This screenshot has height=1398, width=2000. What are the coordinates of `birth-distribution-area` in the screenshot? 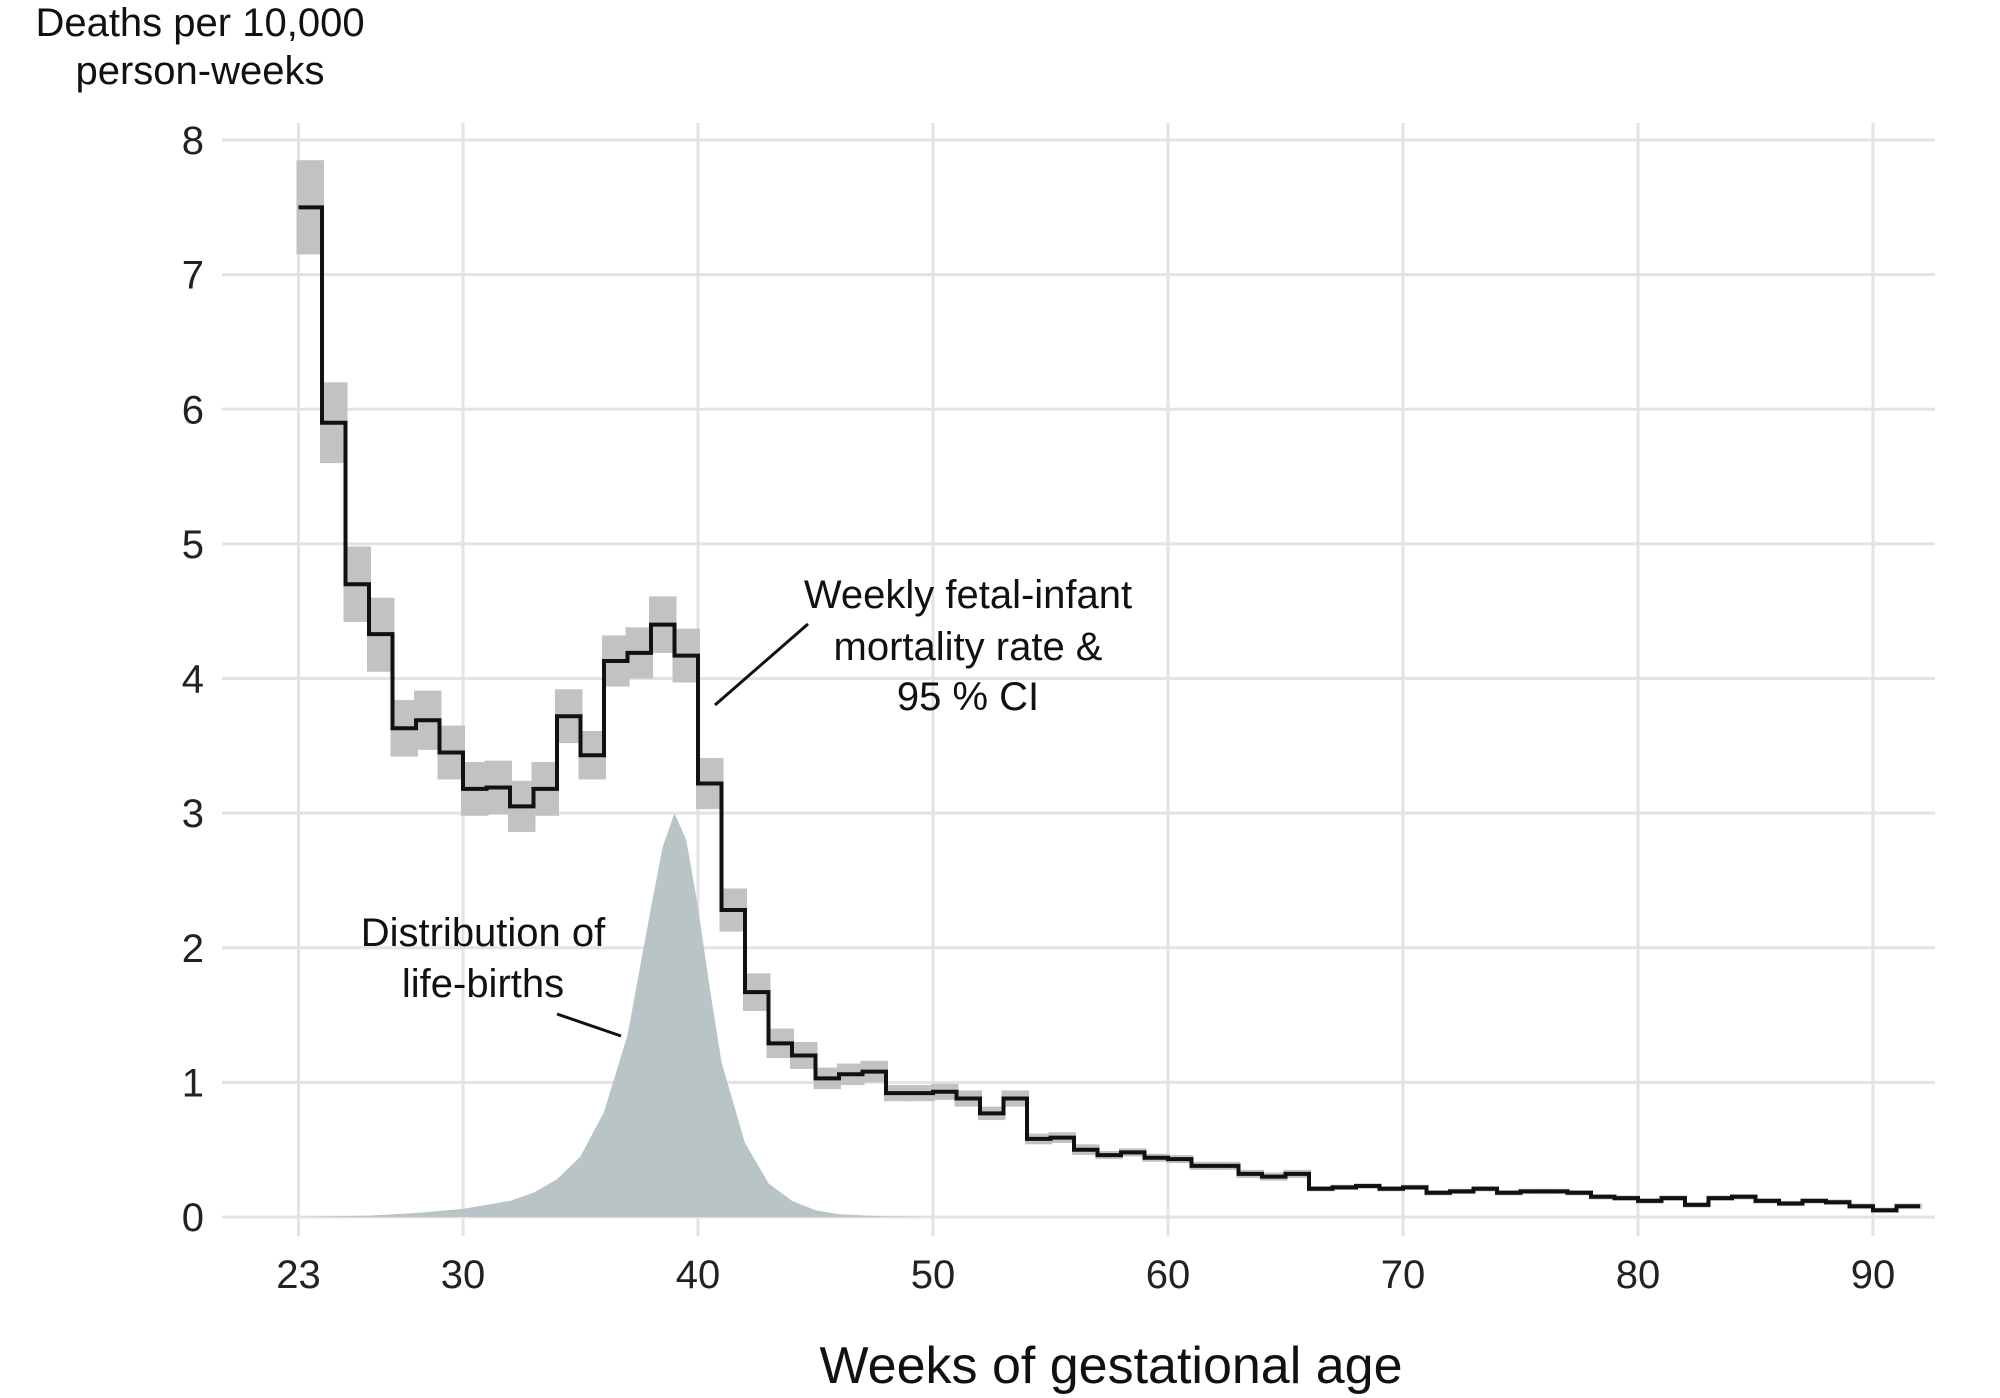 It's located at (615, 1015).